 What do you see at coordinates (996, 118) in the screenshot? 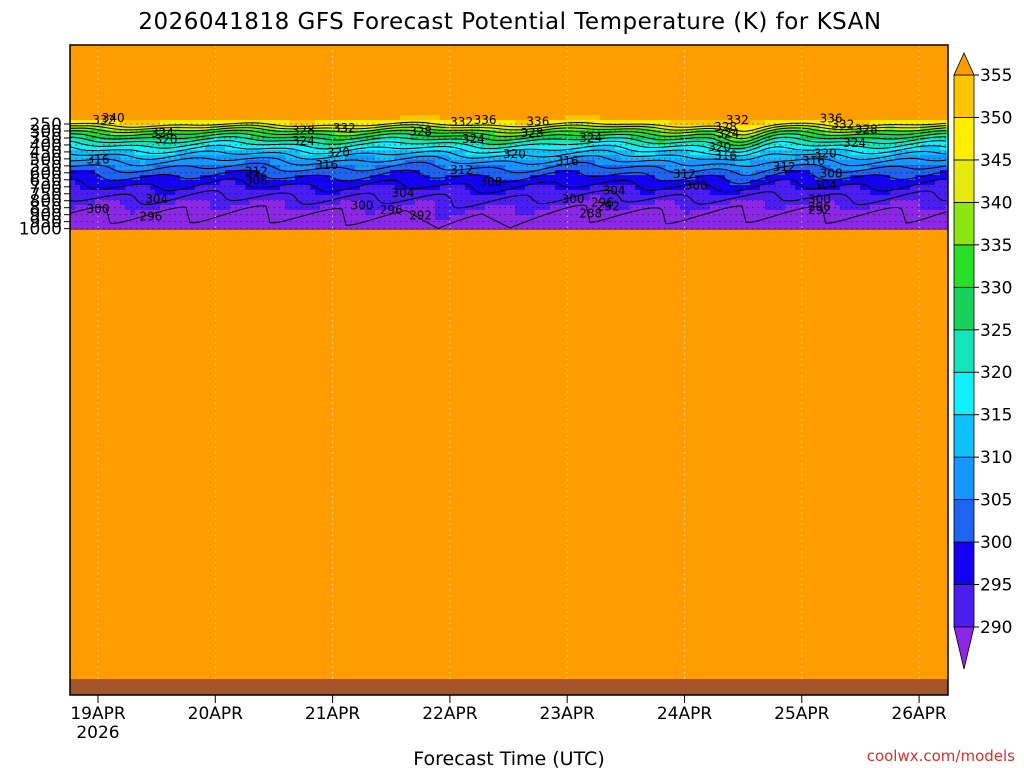
I see `colorbar-tick-label: 350` at bounding box center [996, 118].